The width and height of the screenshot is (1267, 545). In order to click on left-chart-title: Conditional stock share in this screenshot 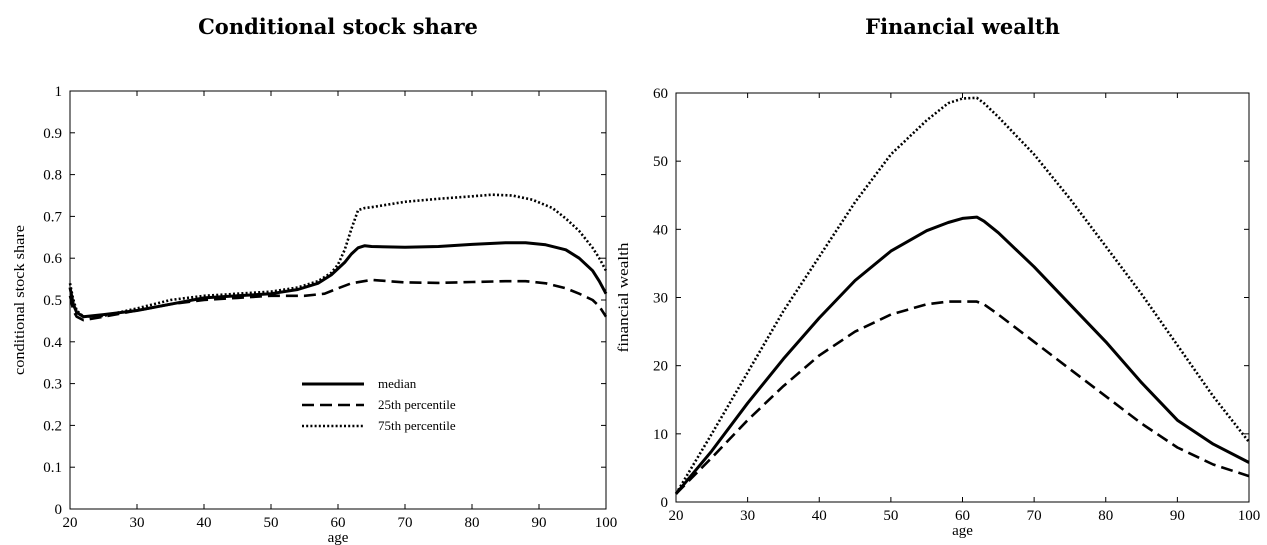, I will do `click(338, 26)`.